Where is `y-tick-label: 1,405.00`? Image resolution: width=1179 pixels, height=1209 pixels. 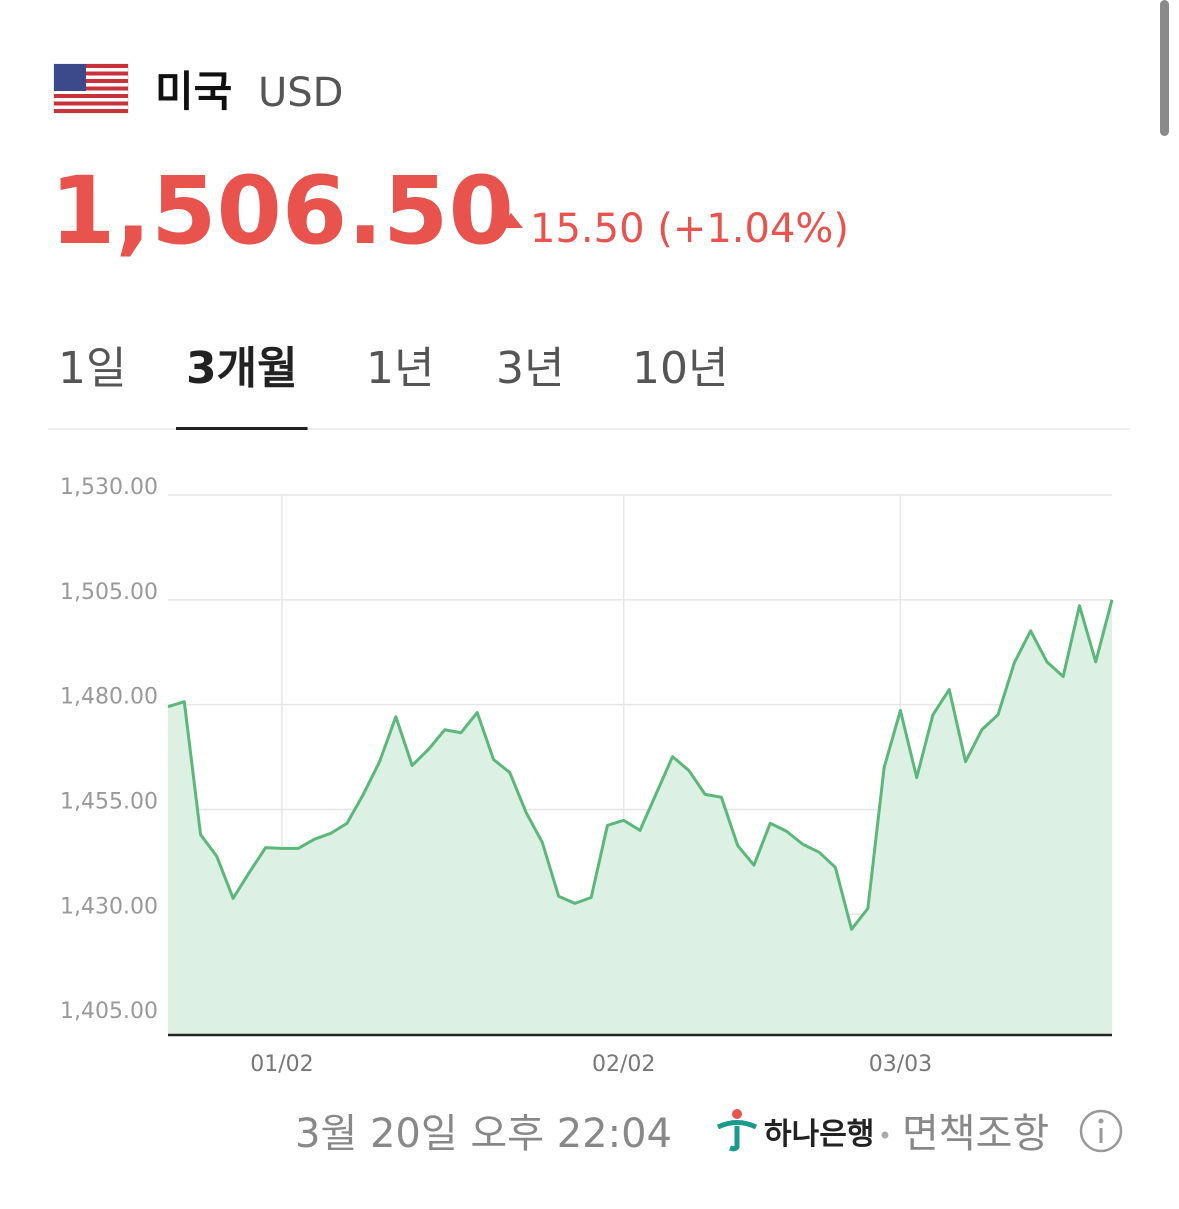
y-tick-label: 1,405.00 is located at coordinates (109, 1011).